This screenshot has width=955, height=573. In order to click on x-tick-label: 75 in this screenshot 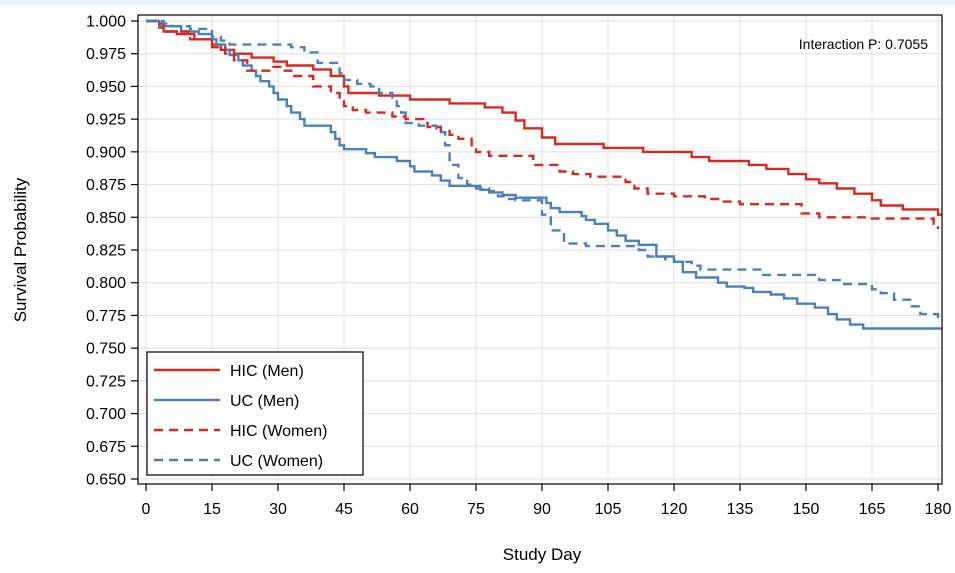, I will do `click(476, 509)`.